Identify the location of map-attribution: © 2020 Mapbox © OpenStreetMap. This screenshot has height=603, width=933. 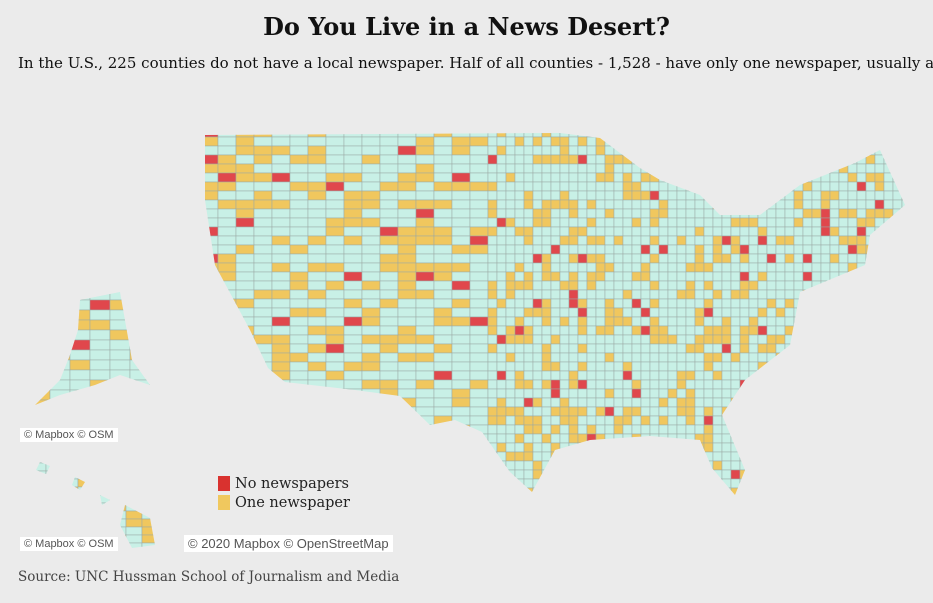
(288, 543).